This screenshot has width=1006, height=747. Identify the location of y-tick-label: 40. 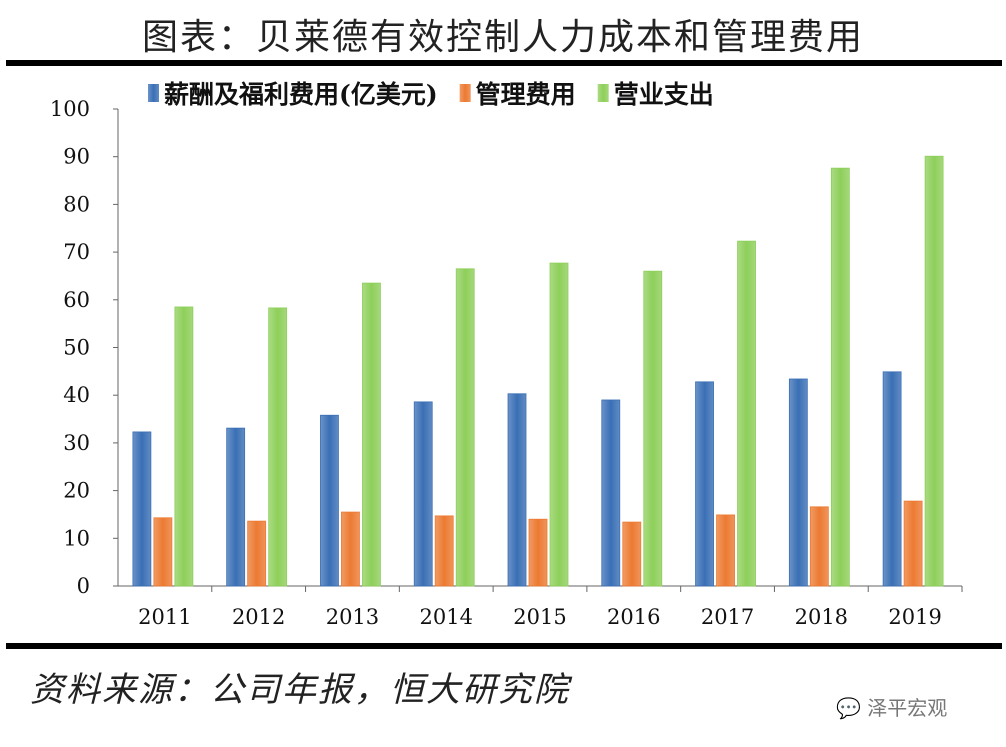
(76, 395).